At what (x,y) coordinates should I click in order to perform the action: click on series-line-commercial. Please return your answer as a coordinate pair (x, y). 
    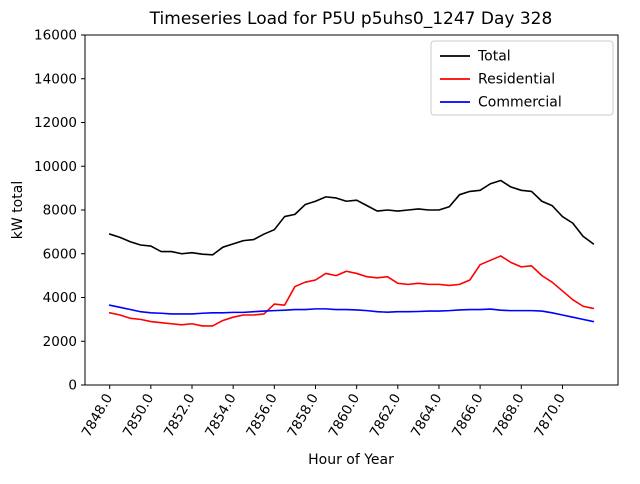
    Looking at the image, I should click on (351, 313).